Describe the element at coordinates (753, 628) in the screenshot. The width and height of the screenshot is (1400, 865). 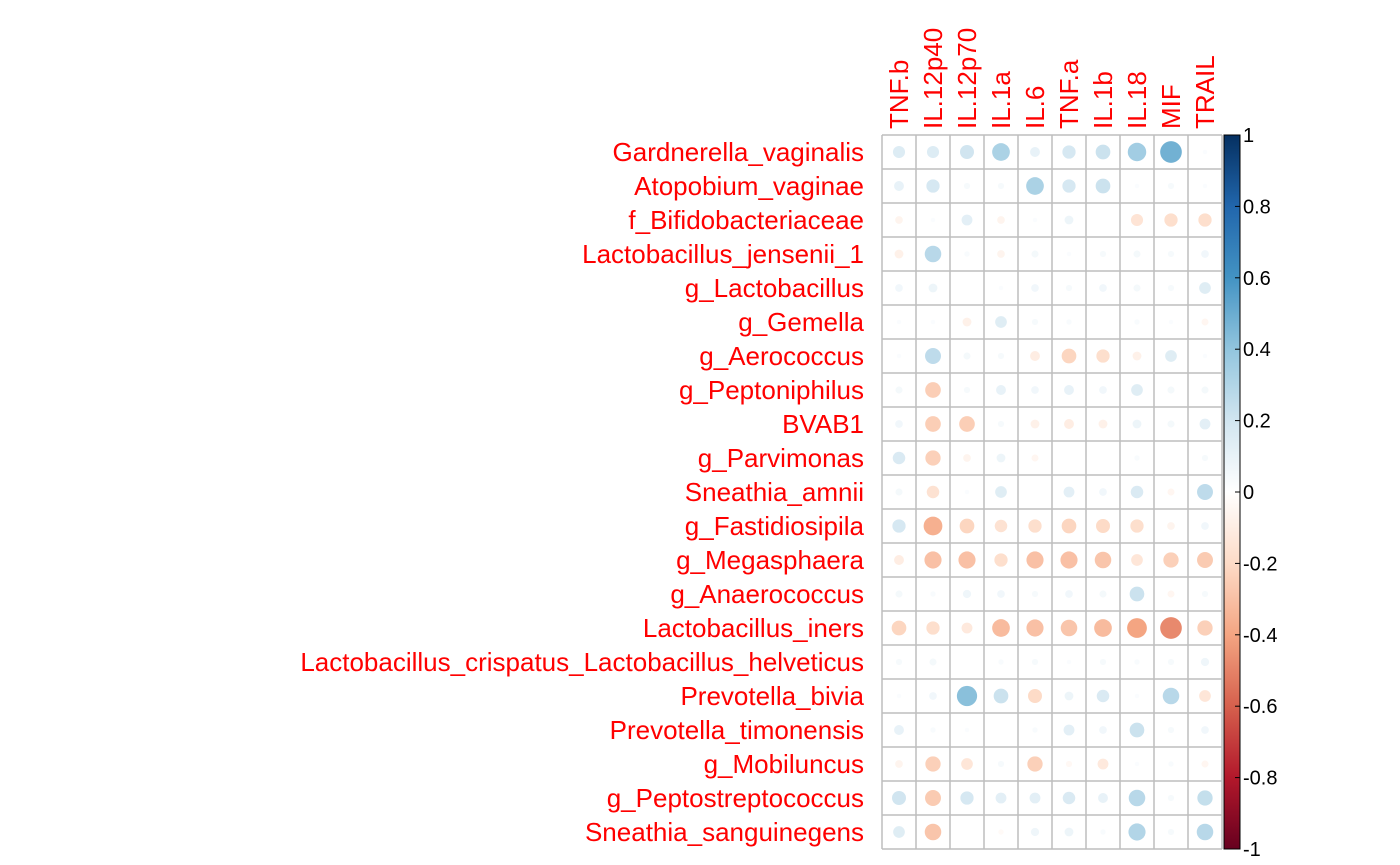
I see `row-label: Lactobacillus_iners` at that location.